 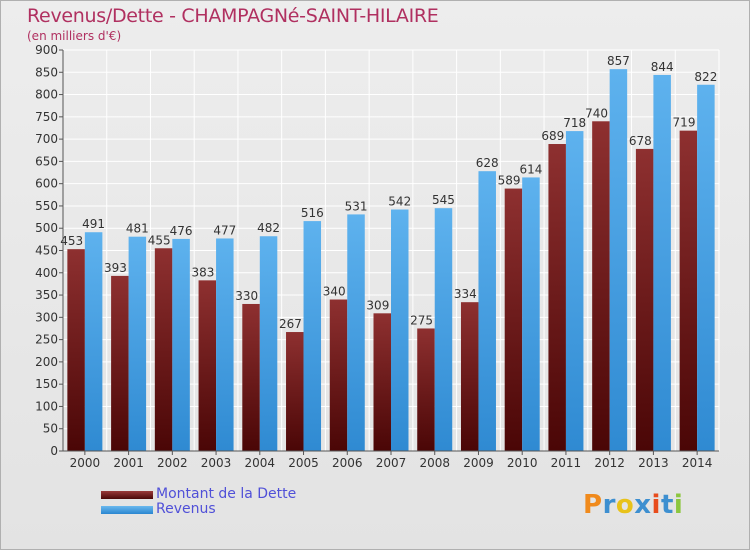 I want to click on x-tick-label: 2009, so click(x=478, y=463).